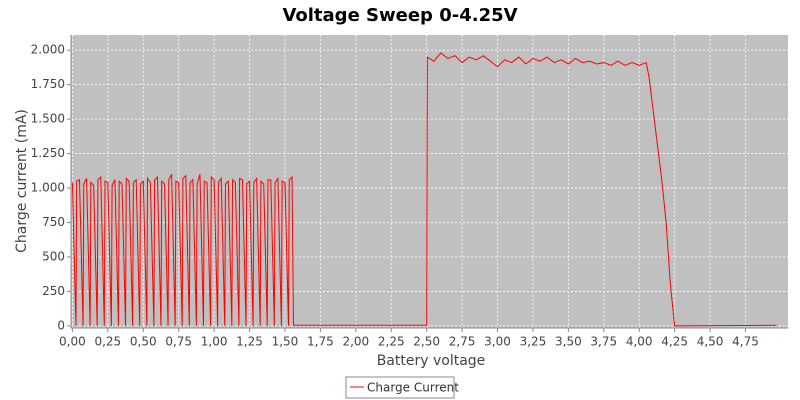  What do you see at coordinates (413, 388) in the screenshot?
I see `legend-label: Charge Current` at bounding box center [413, 388].